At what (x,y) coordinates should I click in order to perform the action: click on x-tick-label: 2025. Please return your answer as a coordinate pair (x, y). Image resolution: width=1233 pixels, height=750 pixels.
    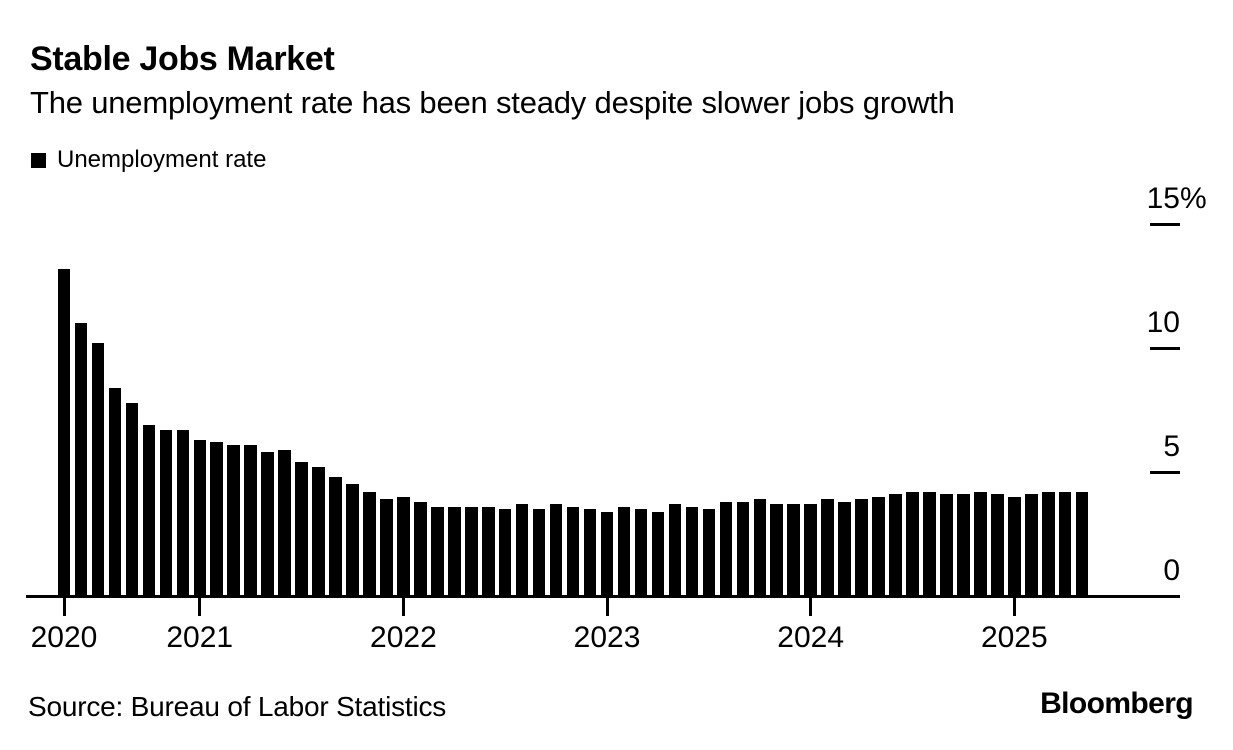
    Looking at the image, I should click on (1014, 637).